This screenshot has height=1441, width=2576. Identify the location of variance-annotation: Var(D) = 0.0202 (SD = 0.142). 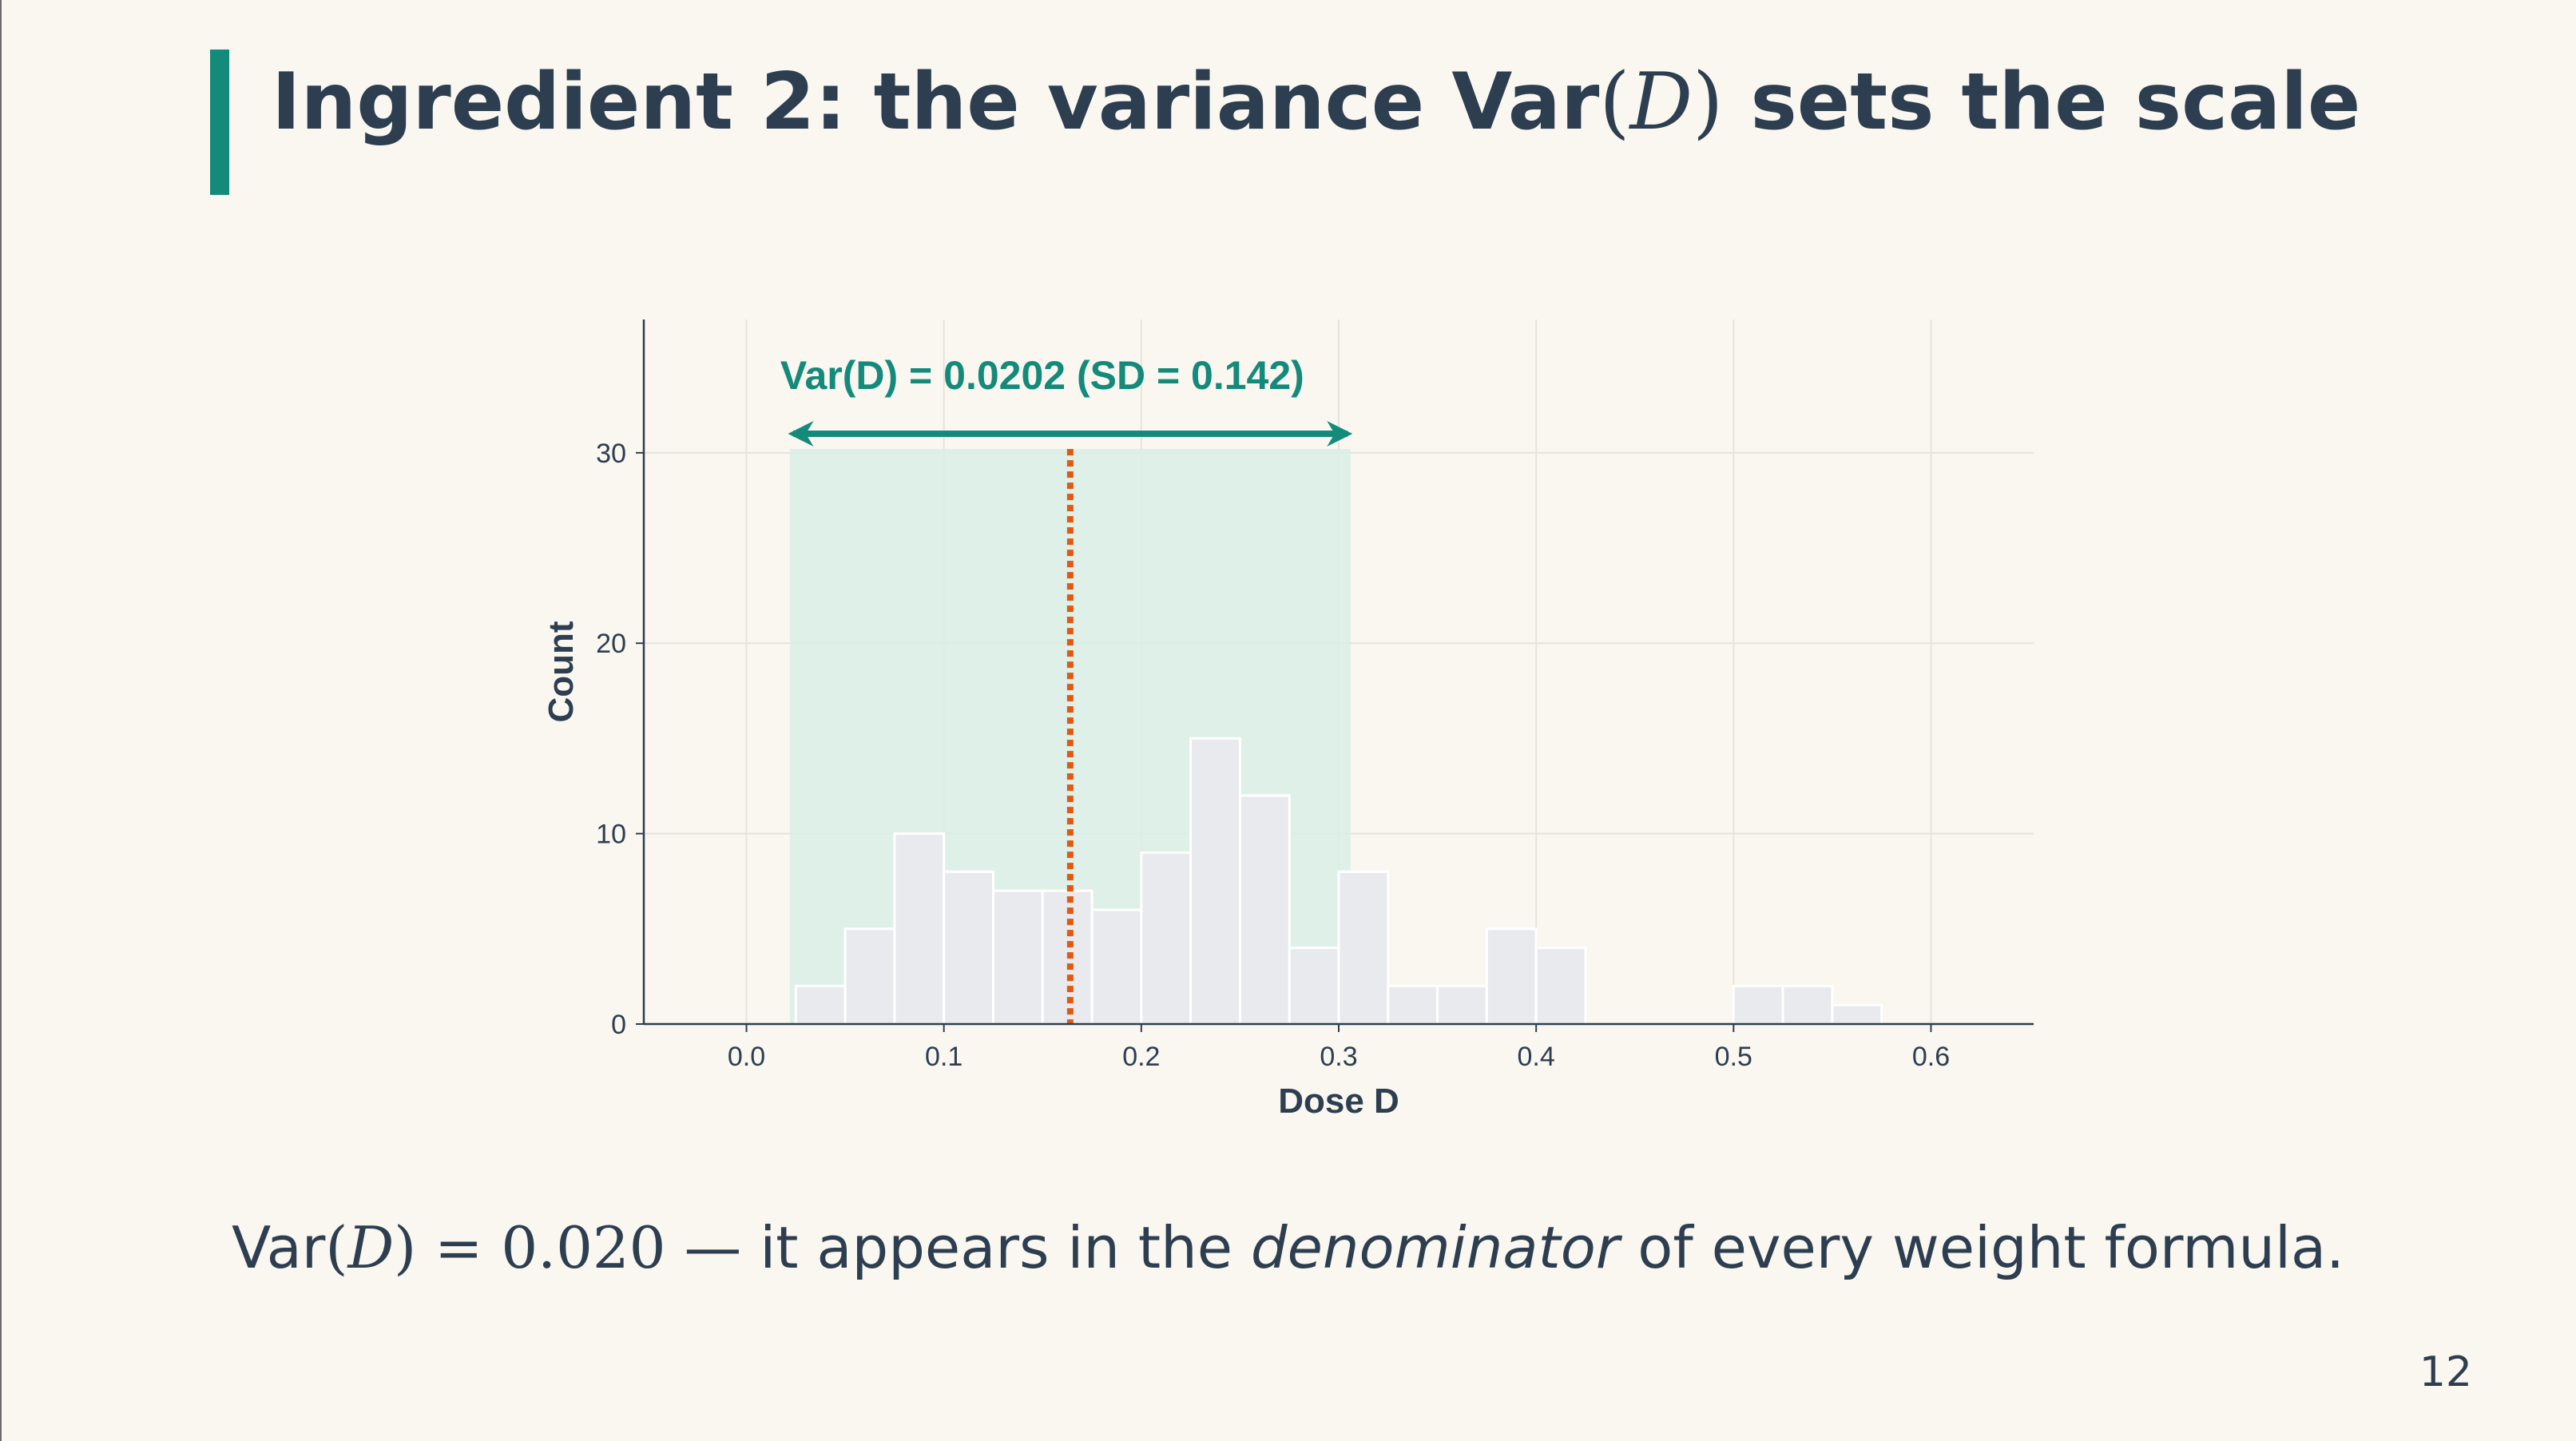
(1042, 376).